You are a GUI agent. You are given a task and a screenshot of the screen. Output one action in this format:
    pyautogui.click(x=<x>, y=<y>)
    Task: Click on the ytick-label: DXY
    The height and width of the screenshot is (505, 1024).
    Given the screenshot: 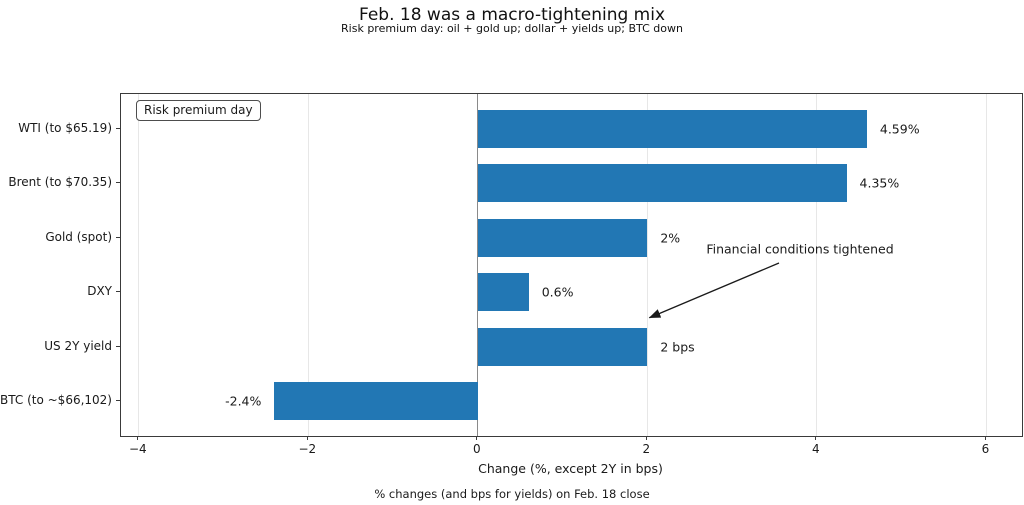 What is the action you would take?
    pyautogui.click(x=99, y=291)
    